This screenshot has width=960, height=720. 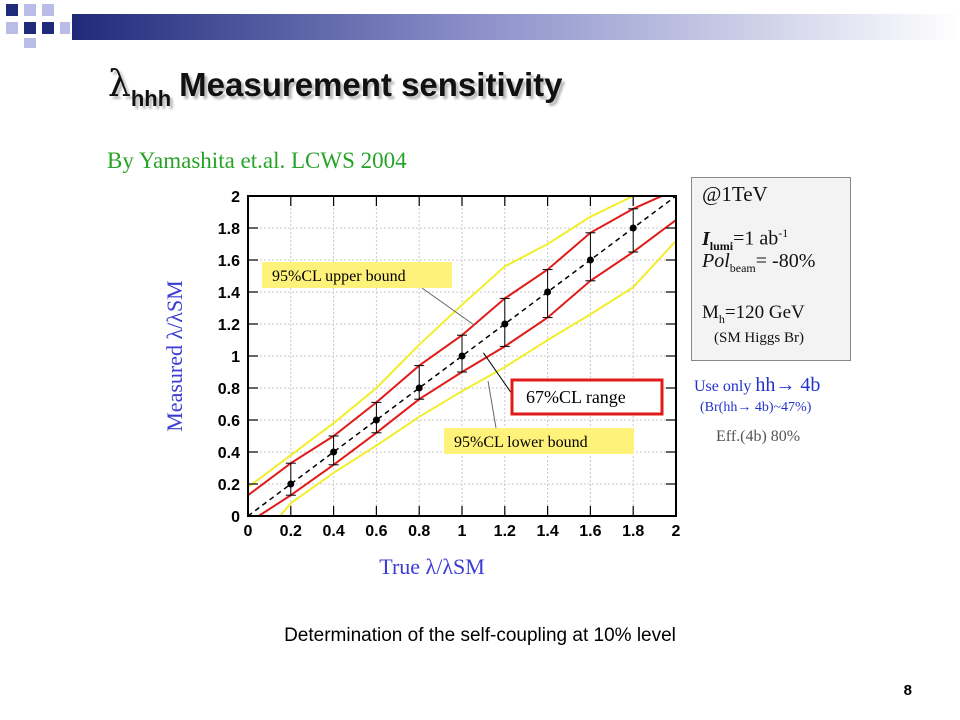 What do you see at coordinates (758, 436) in the screenshot?
I see `efficiency-note: Eff.(4b) 80%` at bounding box center [758, 436].